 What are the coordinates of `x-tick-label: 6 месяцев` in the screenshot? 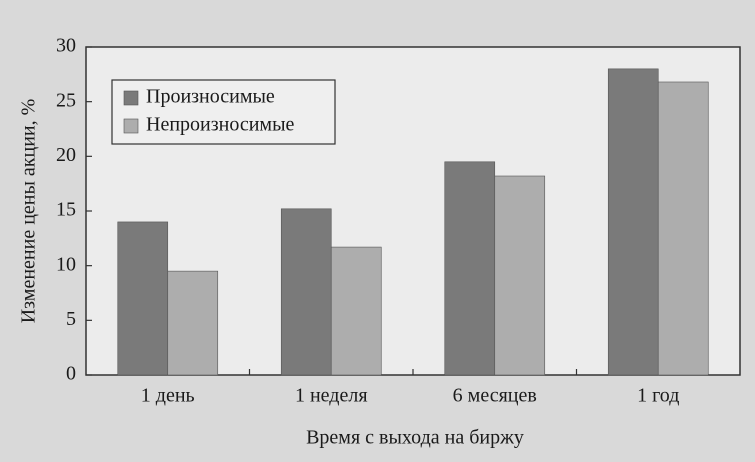 It's located at (495, 396).